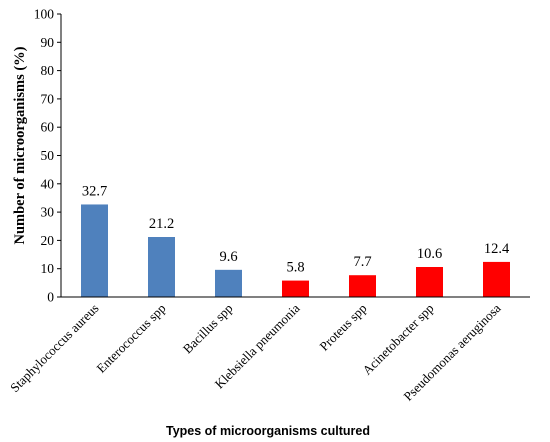  I want to click on y-tick-label: 60, so click(48, 127).